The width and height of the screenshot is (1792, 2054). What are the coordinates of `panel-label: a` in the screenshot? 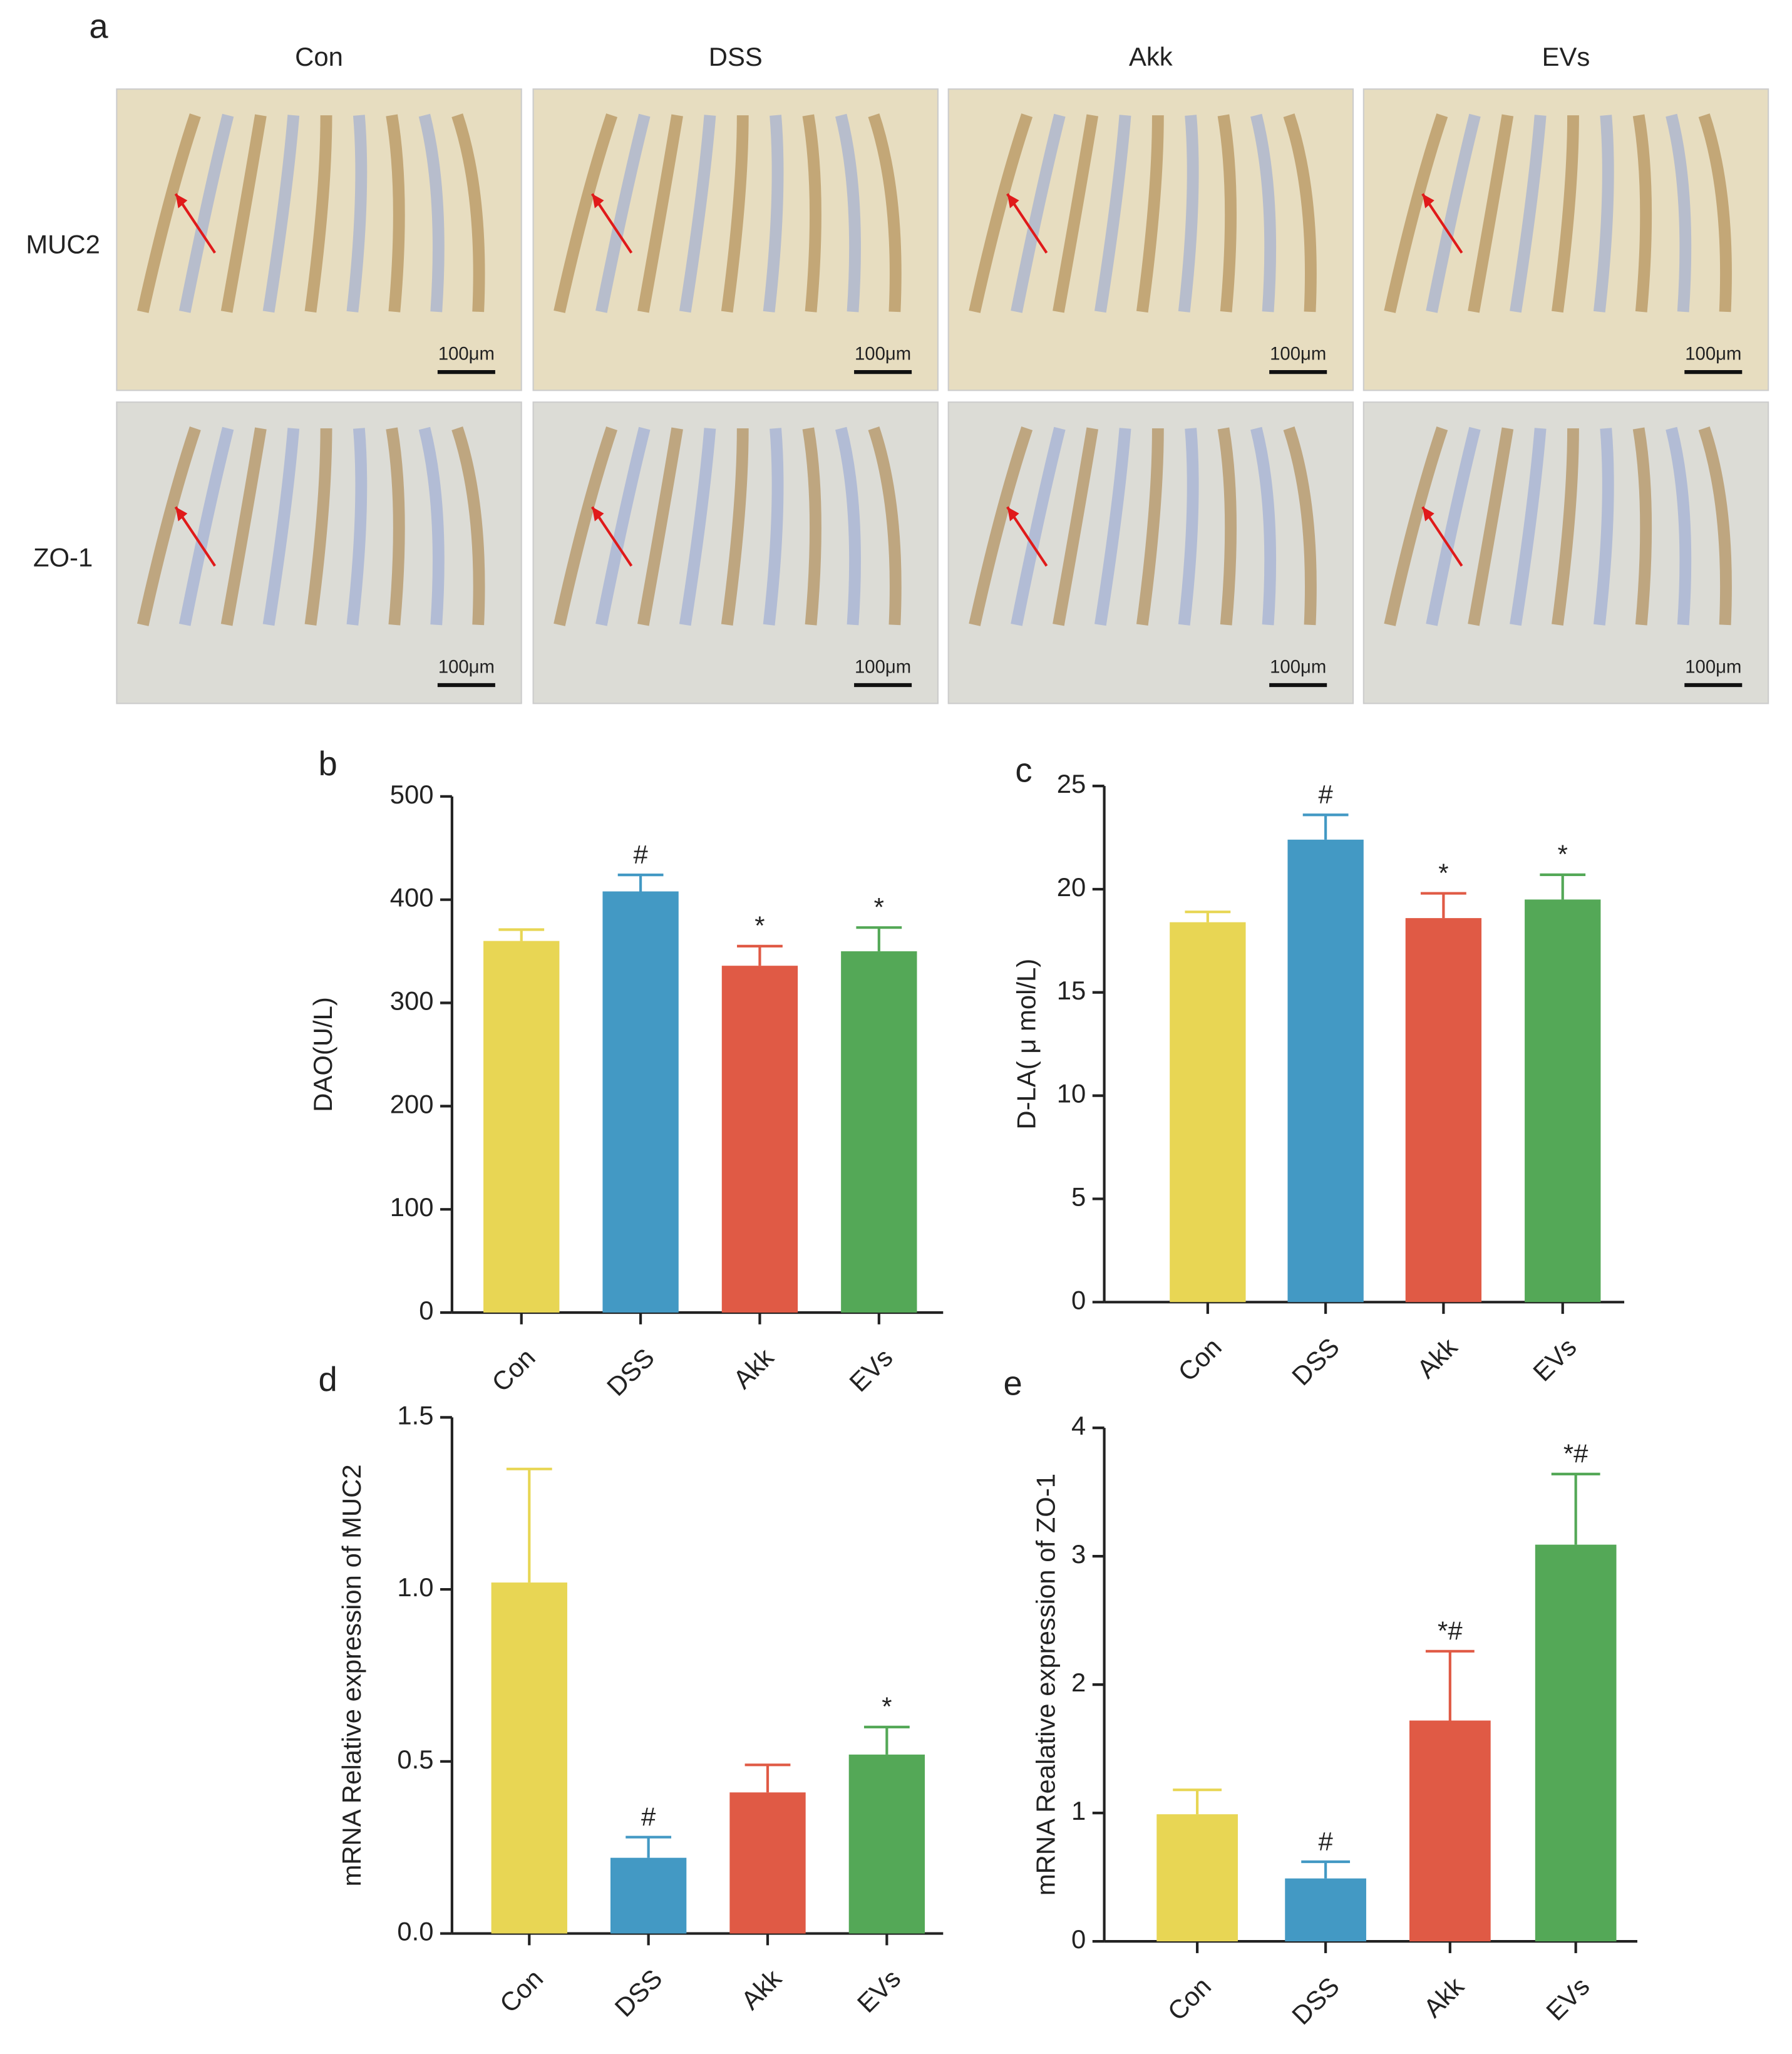 It's located at (98, 26).